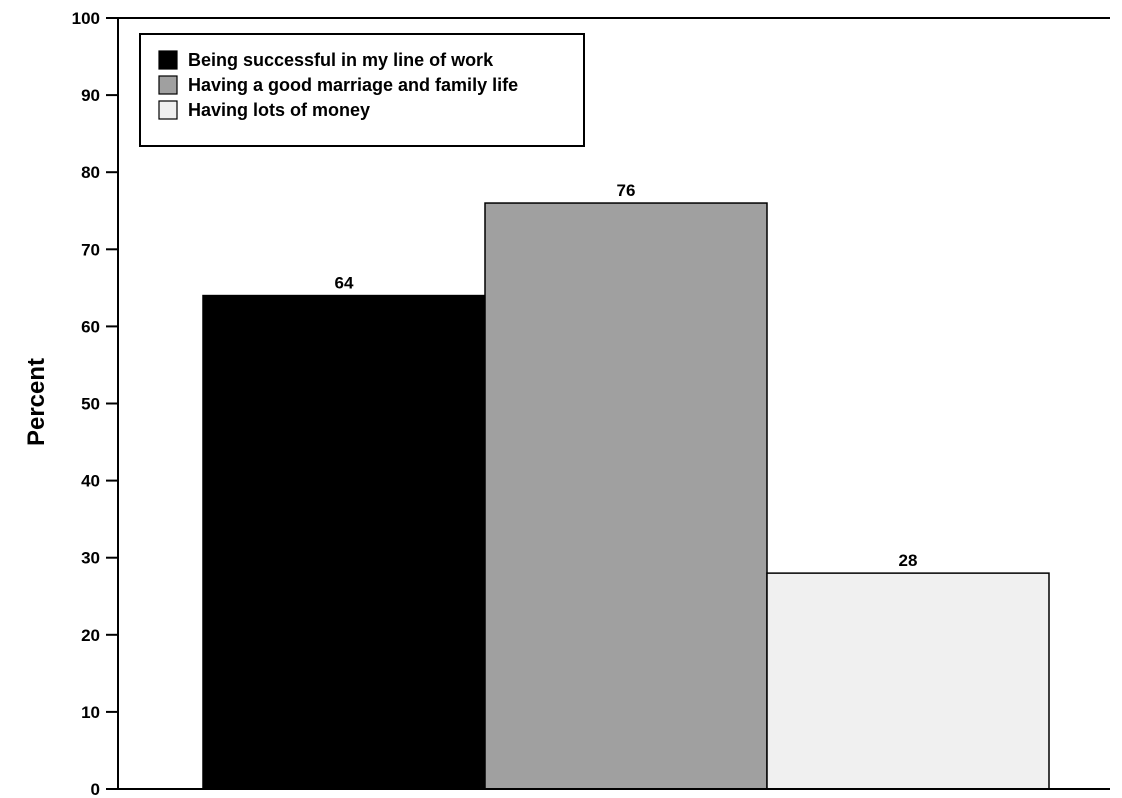 The height and width of the screenshot is (798, 1122). Describe the element at coordinates (90, 558) in the screenshot. I see `y-tick-label: 30` at that location.